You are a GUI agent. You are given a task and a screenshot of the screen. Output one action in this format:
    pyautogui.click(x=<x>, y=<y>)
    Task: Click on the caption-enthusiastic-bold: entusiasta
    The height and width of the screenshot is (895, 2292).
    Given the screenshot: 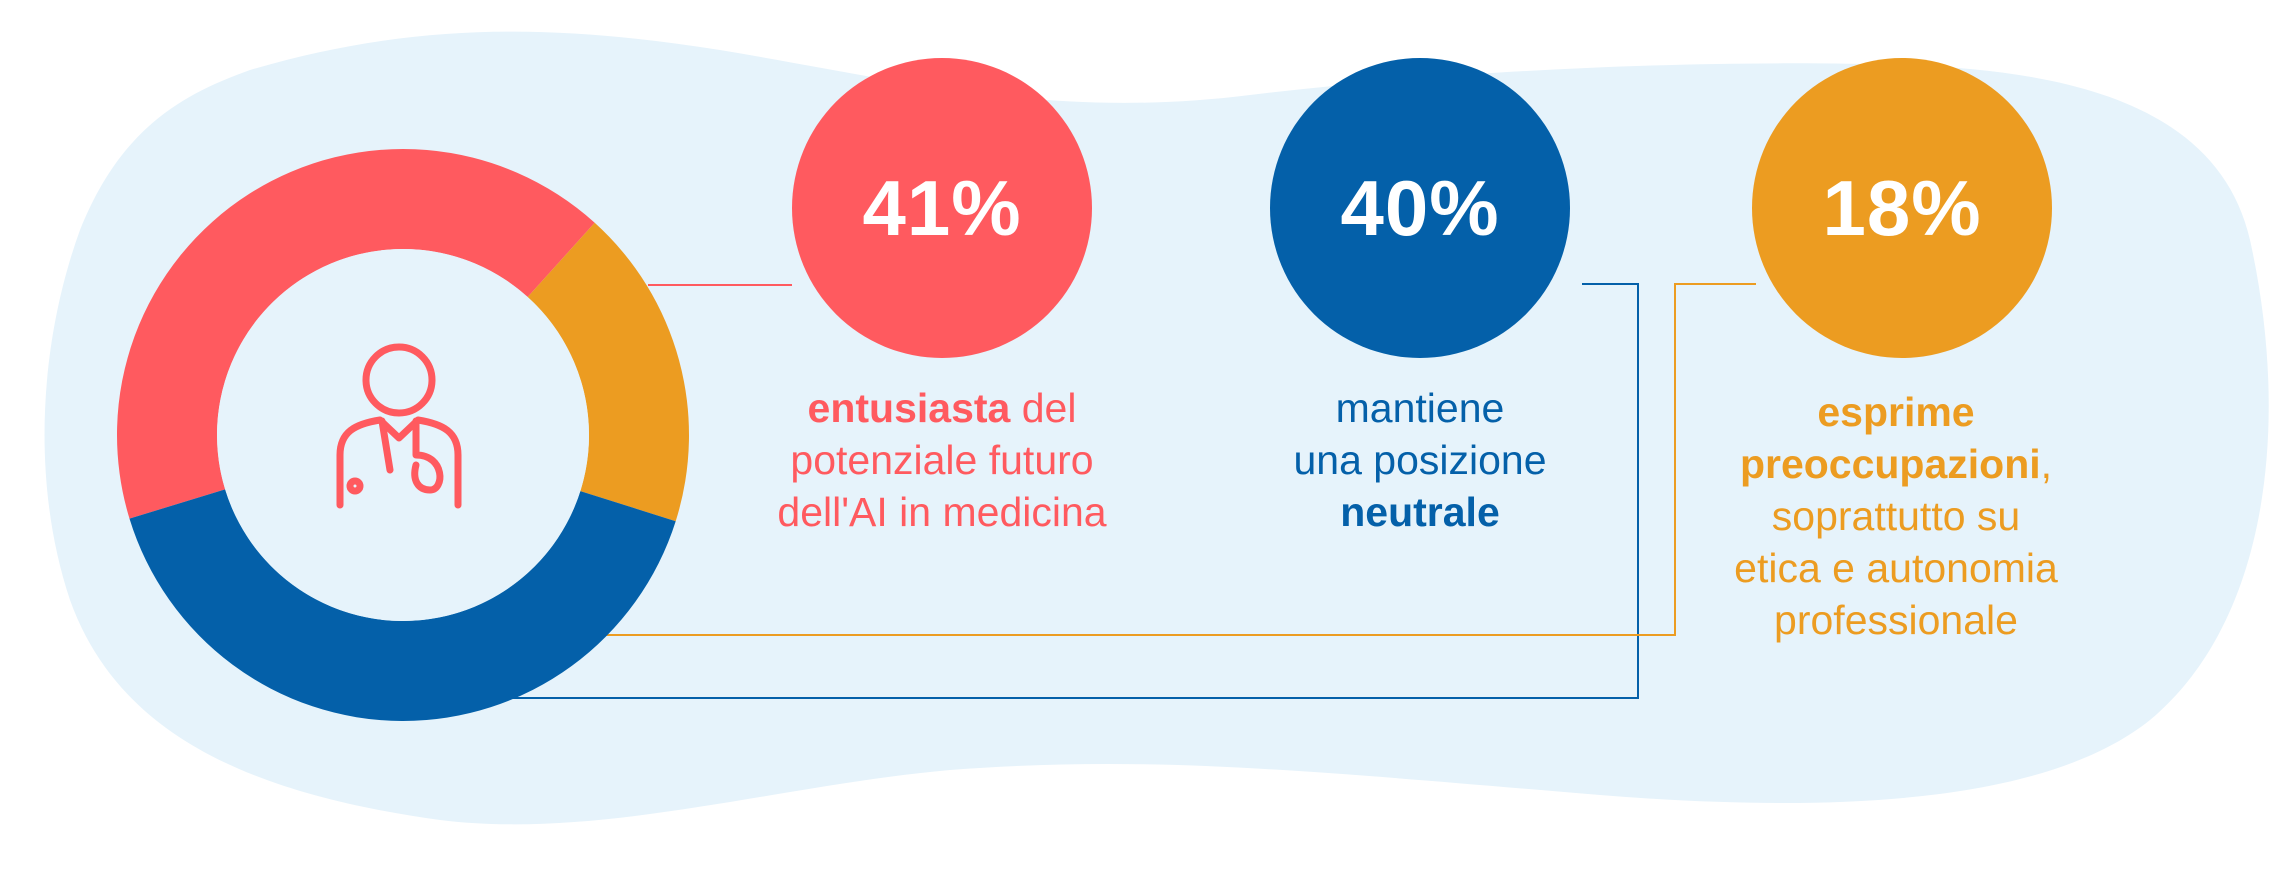 What is the action you would take?
    pyautogui.click(x=909, y=408)
    